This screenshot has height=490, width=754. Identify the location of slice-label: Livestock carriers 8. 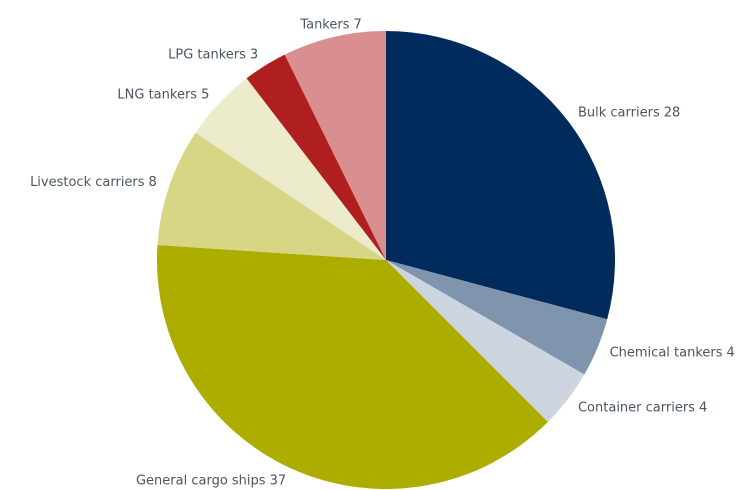
(93, 182).